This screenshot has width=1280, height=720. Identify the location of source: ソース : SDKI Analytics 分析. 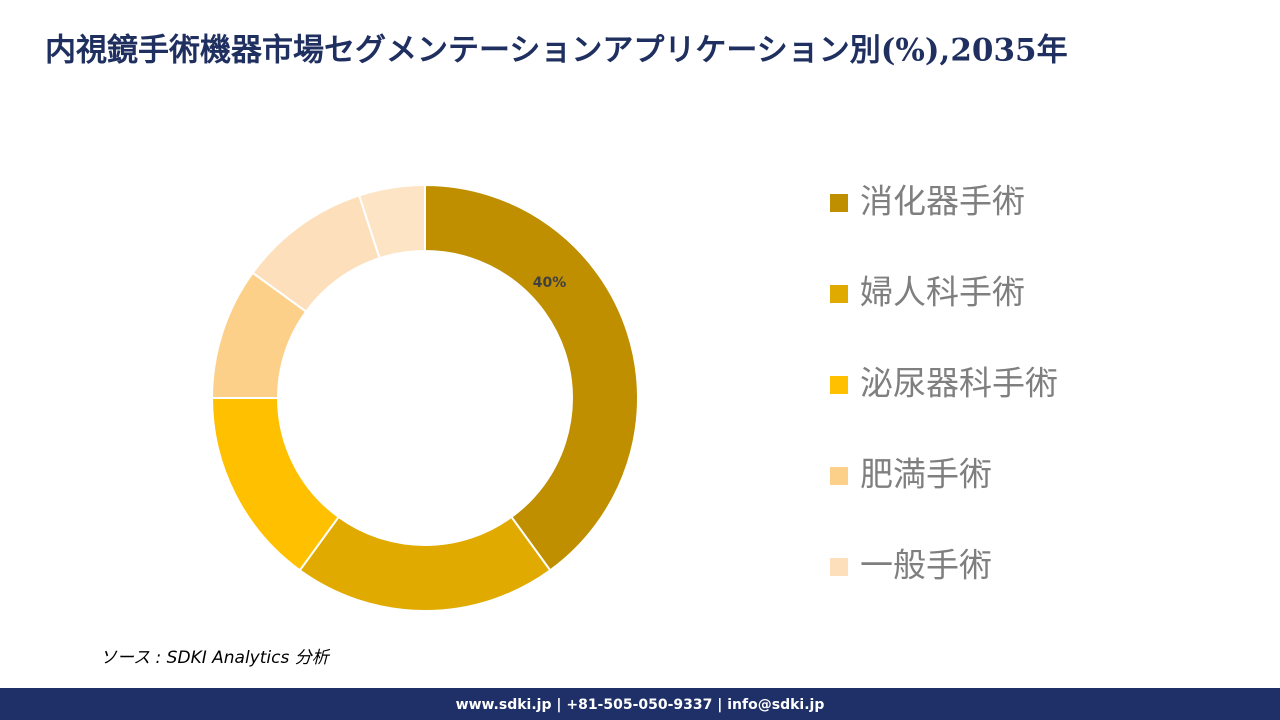
(215, 658).